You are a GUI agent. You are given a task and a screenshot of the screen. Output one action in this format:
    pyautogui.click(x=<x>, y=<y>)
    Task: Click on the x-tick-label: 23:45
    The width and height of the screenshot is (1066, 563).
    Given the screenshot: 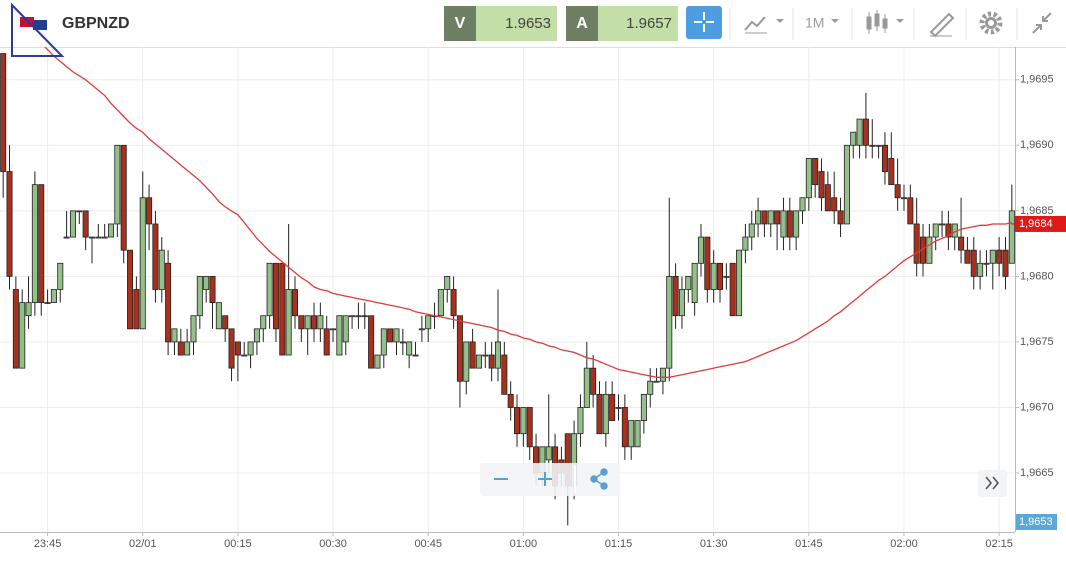 What is the action you would take?
    pyautogui.click(x=48, y=544)
    